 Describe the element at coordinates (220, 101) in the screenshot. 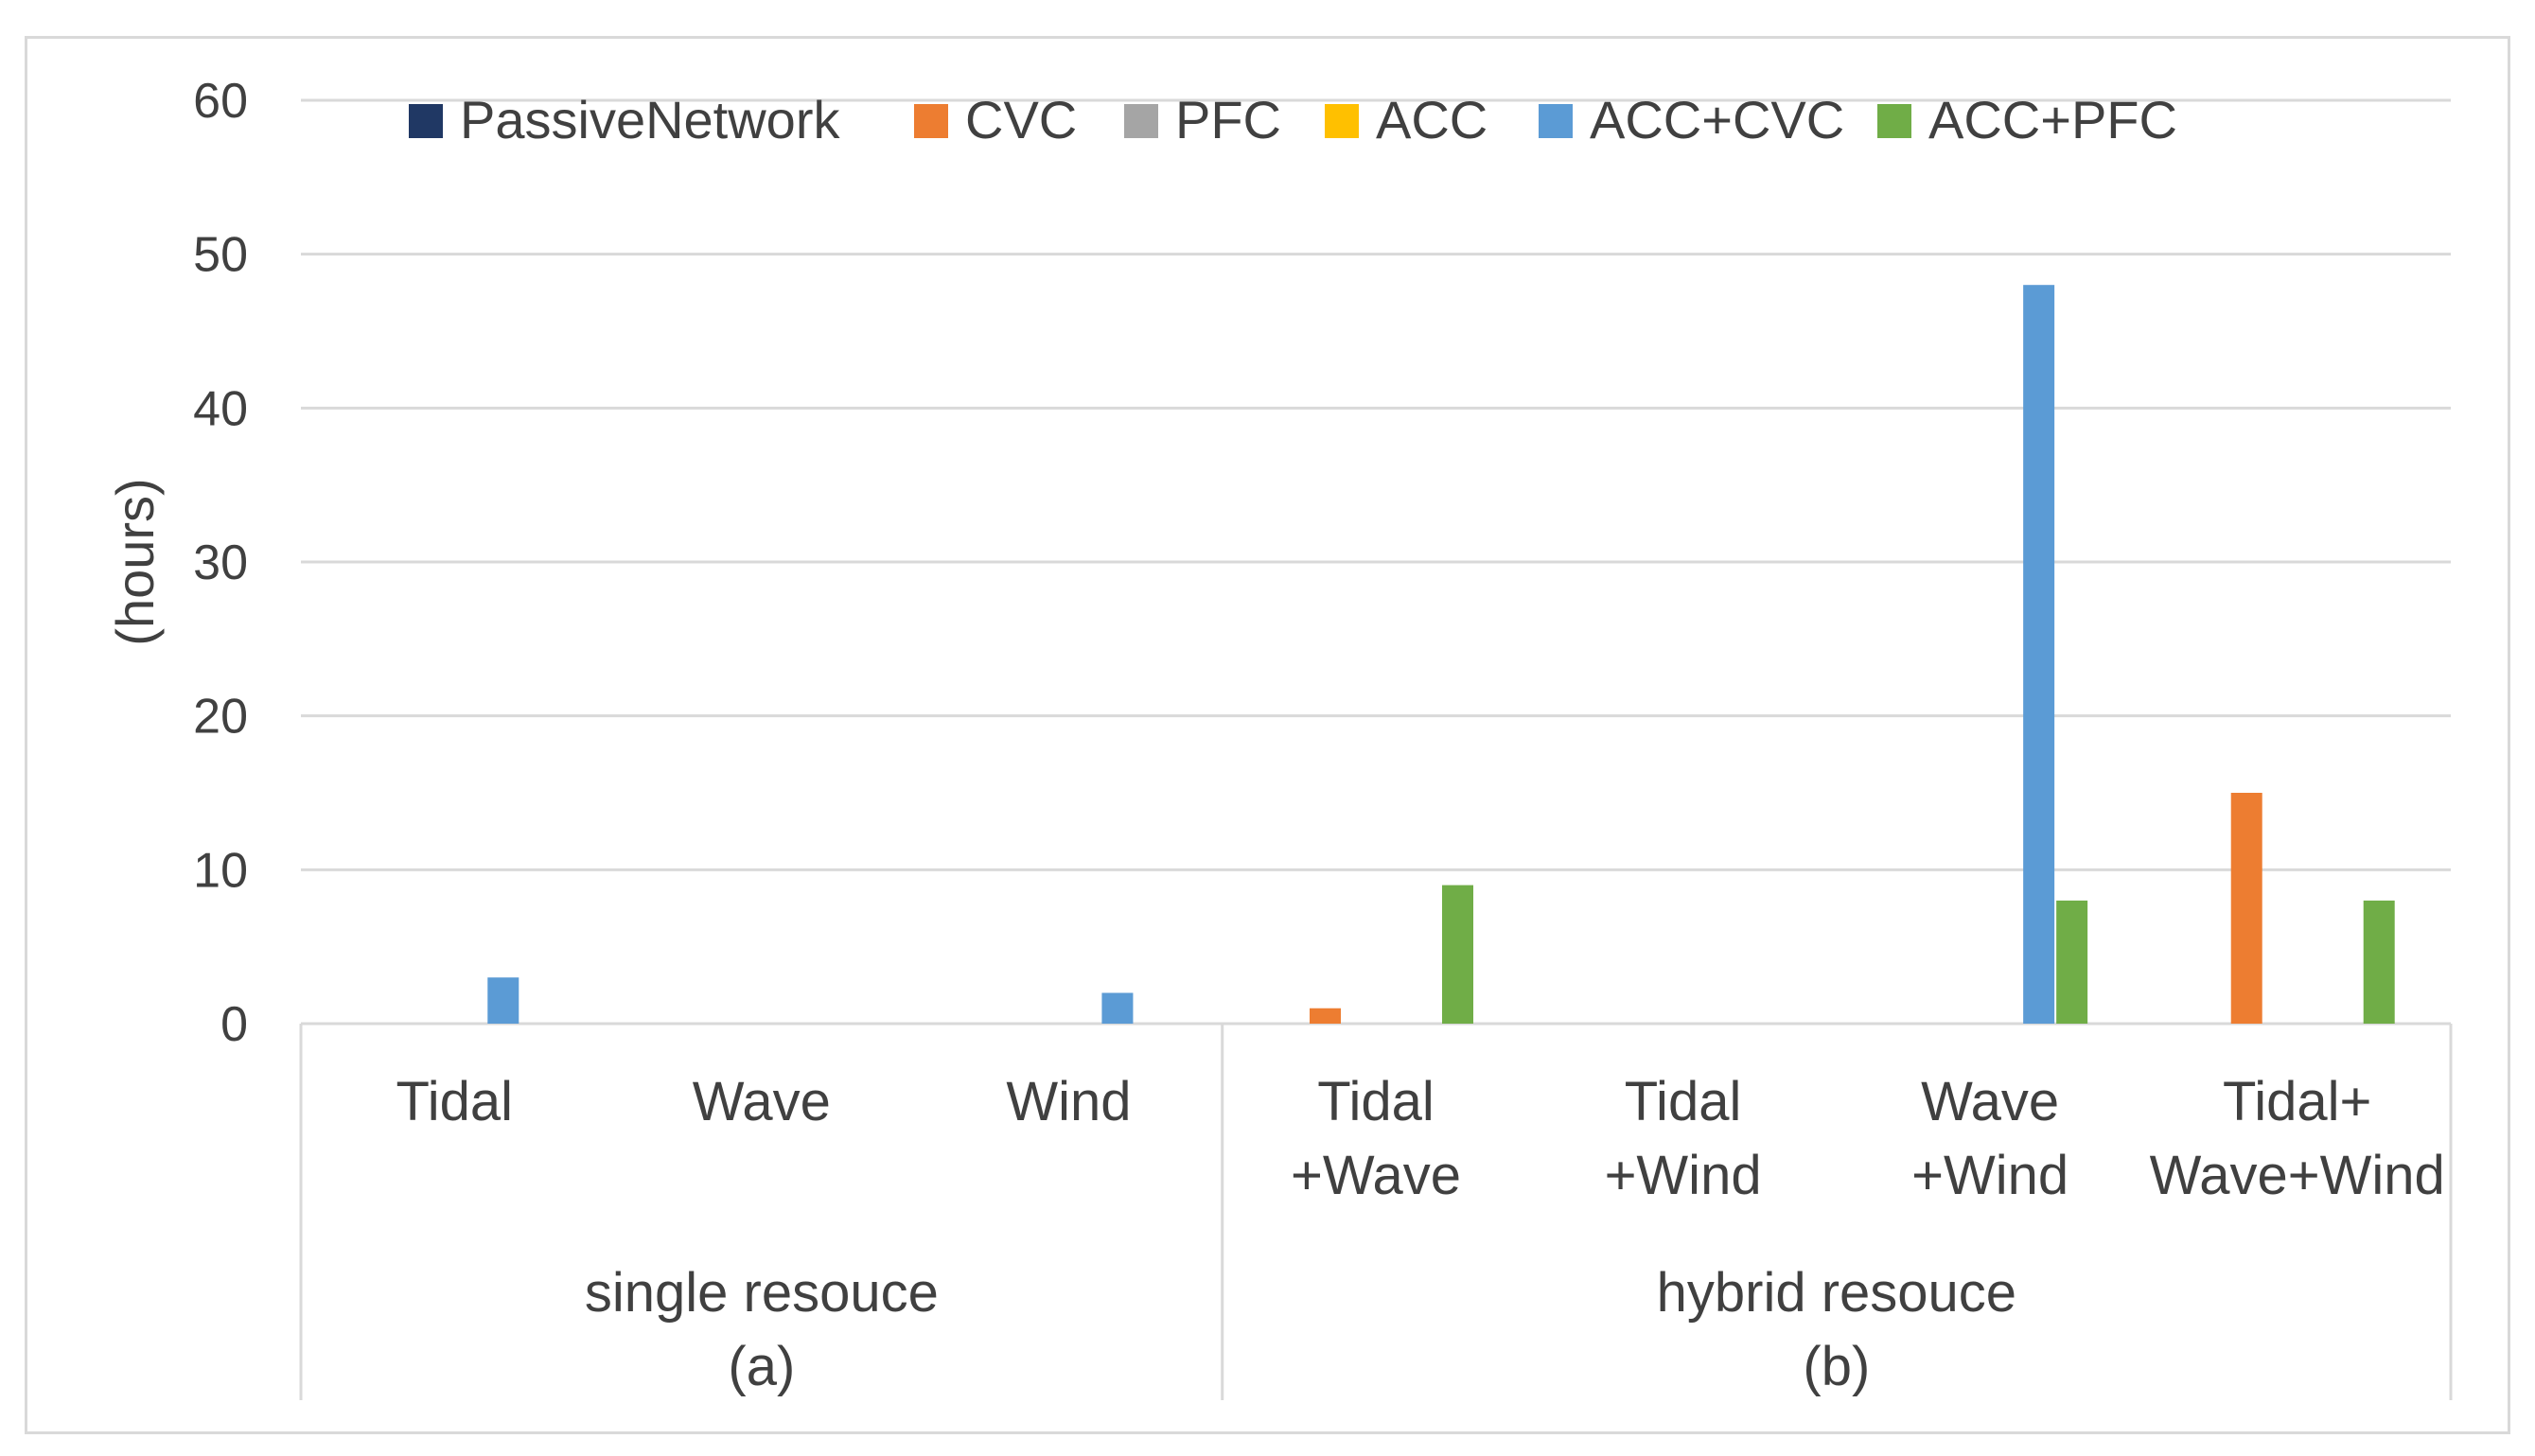

I see `y-tick-label: 60` at that location.